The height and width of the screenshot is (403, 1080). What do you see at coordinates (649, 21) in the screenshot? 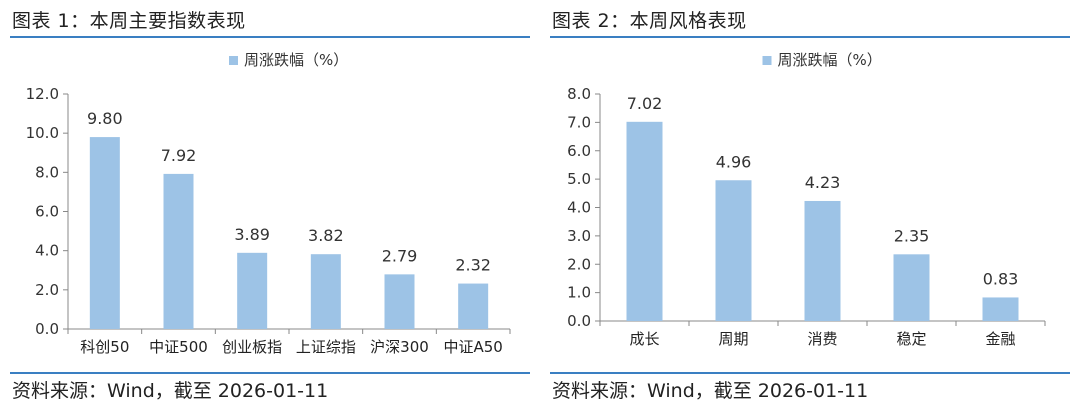
I see `chart-title: 图表 2：本周风格表现` at bounding box center [649, 21].